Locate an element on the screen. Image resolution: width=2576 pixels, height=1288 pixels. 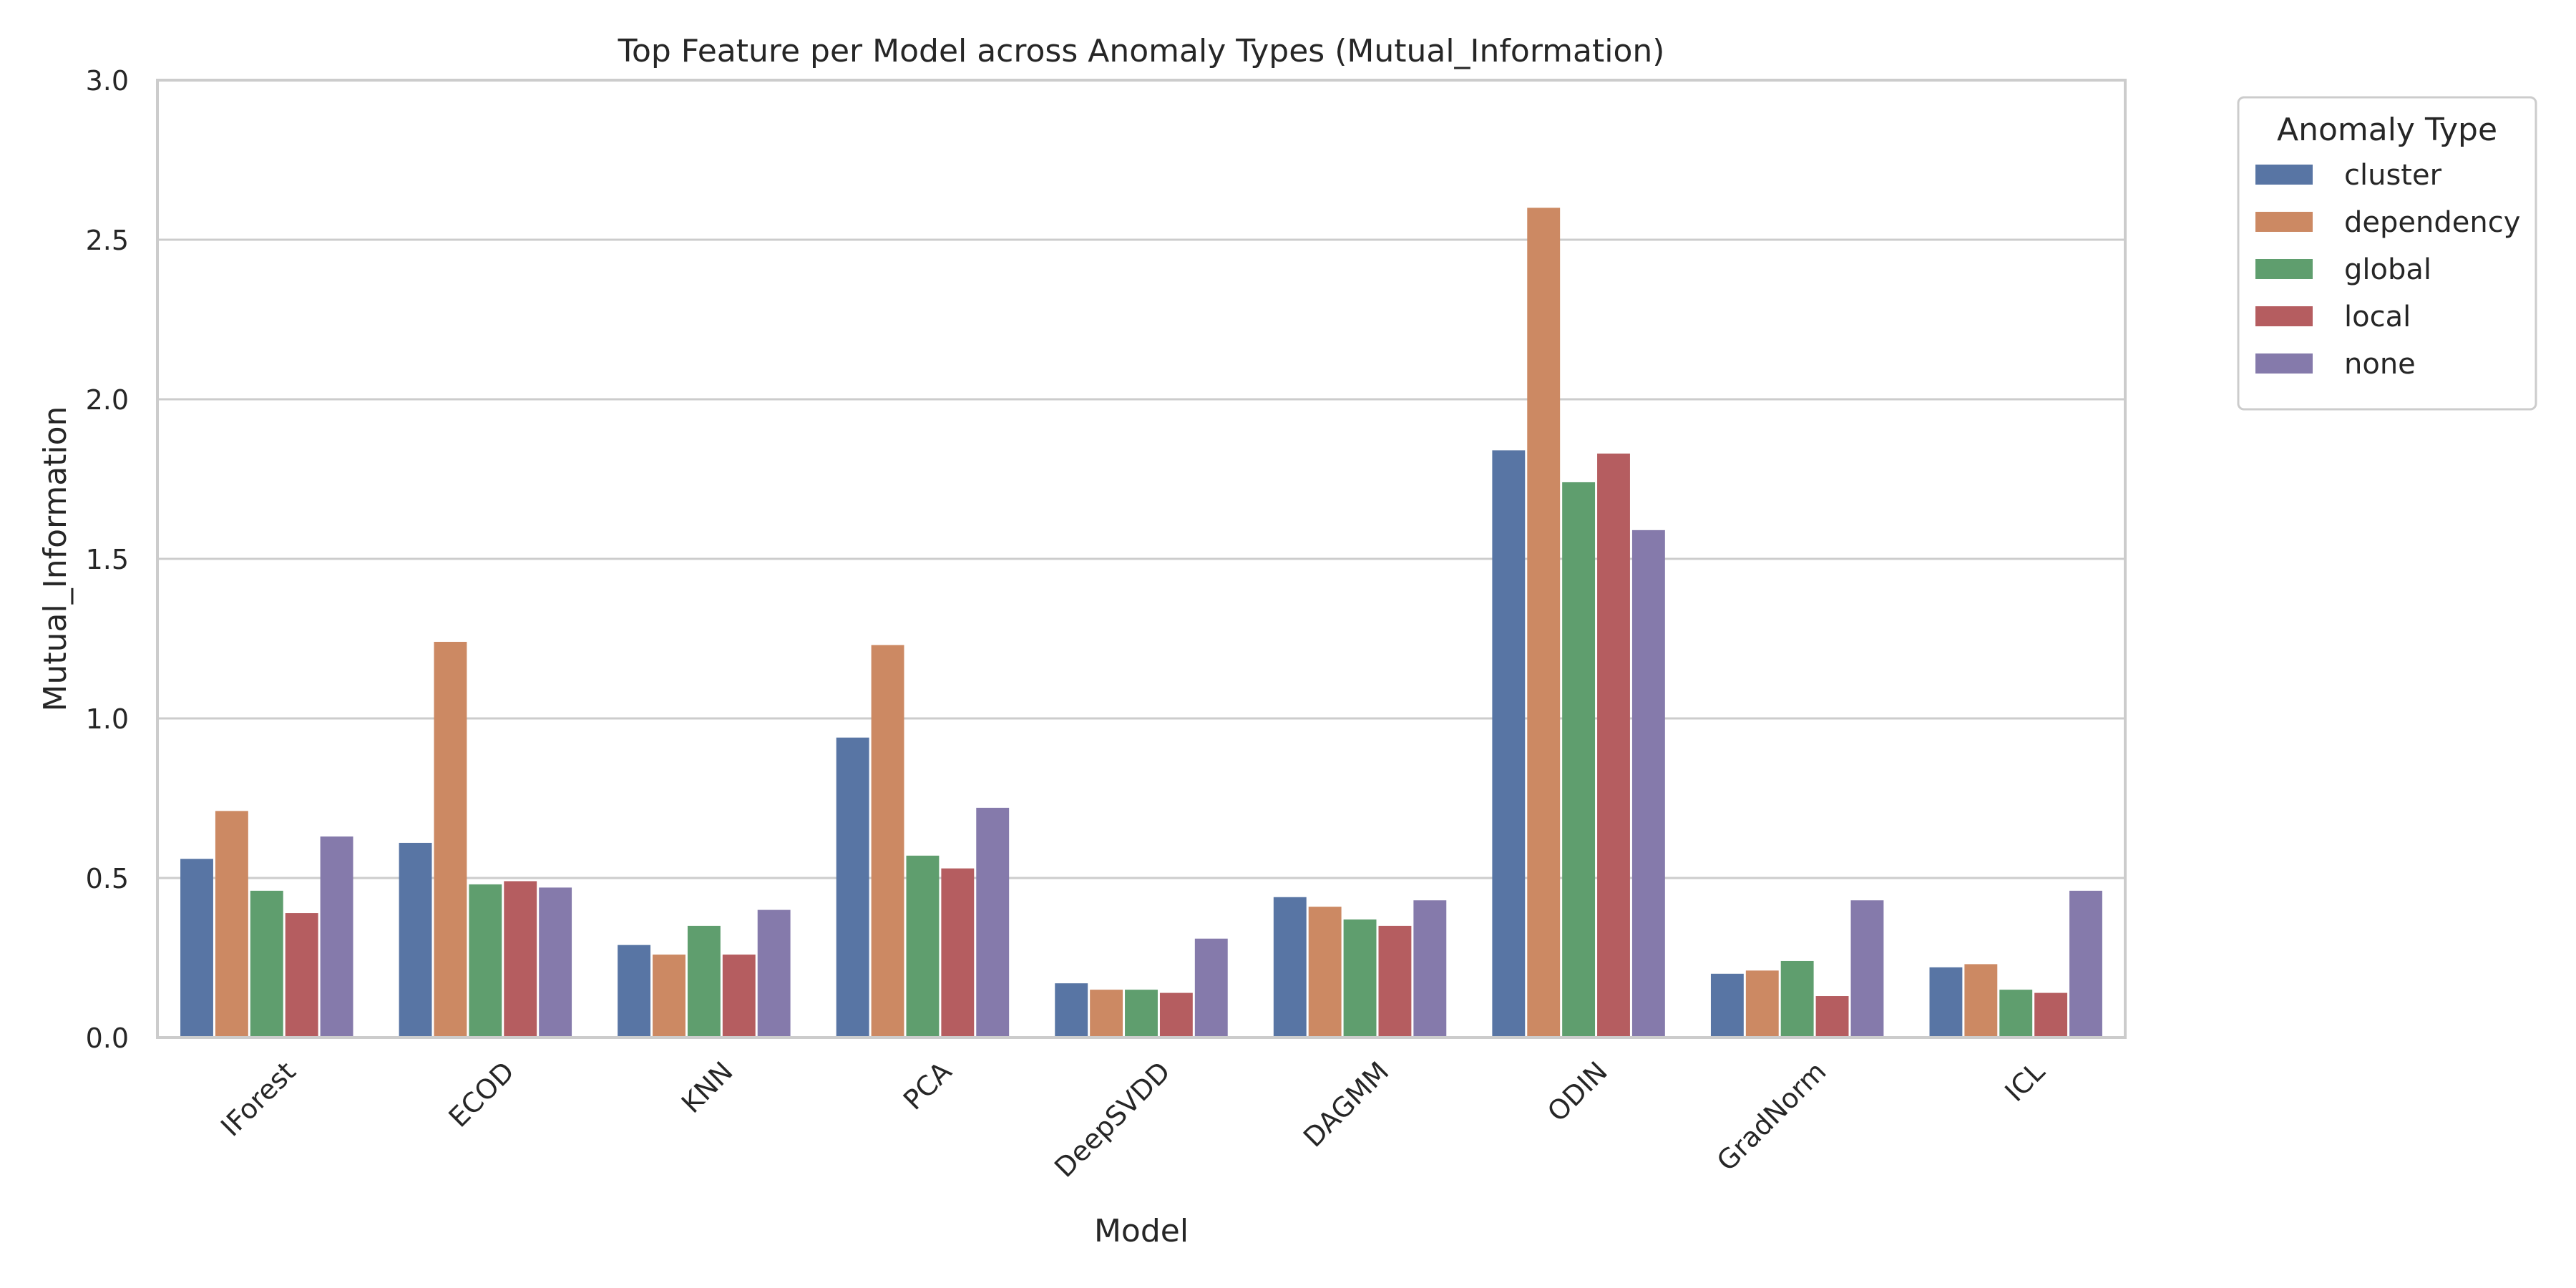
bar-local-GradNorm is located at coordinates (1832, 1017).